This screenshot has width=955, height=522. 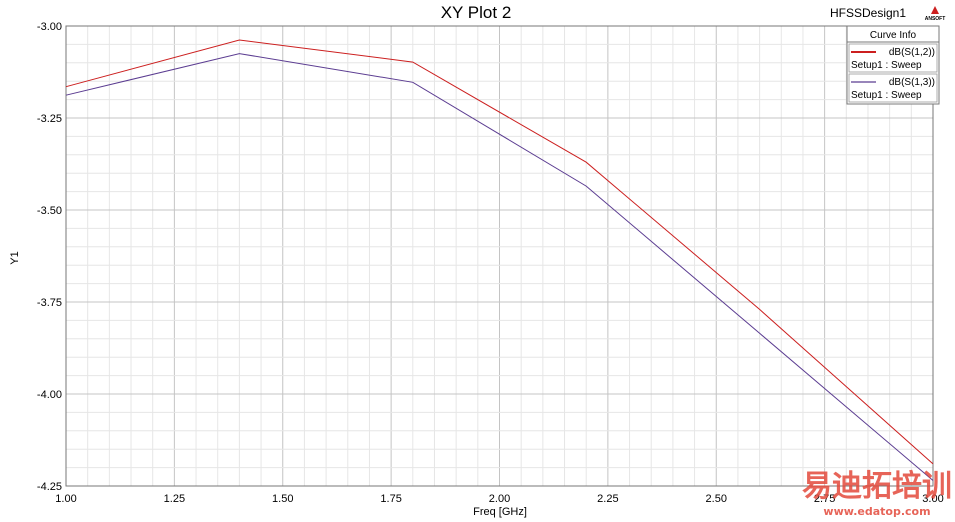 I want to click on y-tick-label: -4.25, so click(x=49, y=487).